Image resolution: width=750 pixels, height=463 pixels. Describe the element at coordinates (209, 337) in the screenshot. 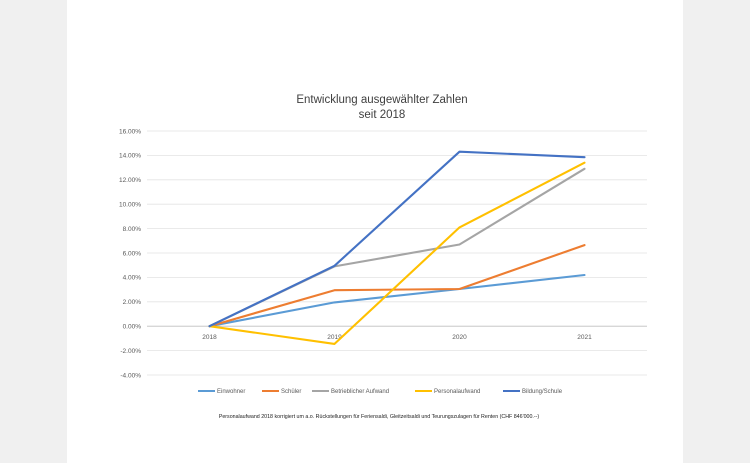

I see `x-tick-label: 2018` at that location.